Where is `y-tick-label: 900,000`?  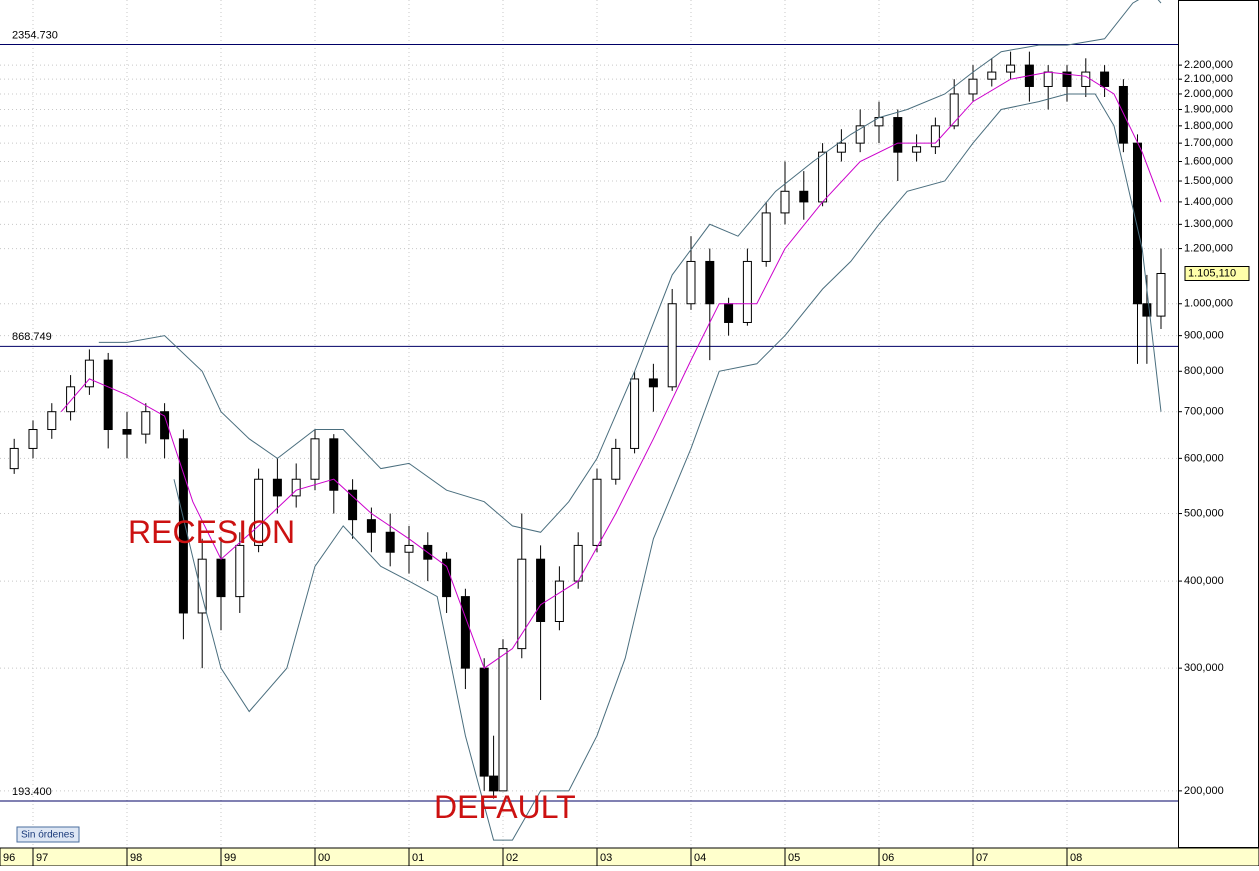 y-tick-label: 900,000 is located at coordinates (1204, 336).